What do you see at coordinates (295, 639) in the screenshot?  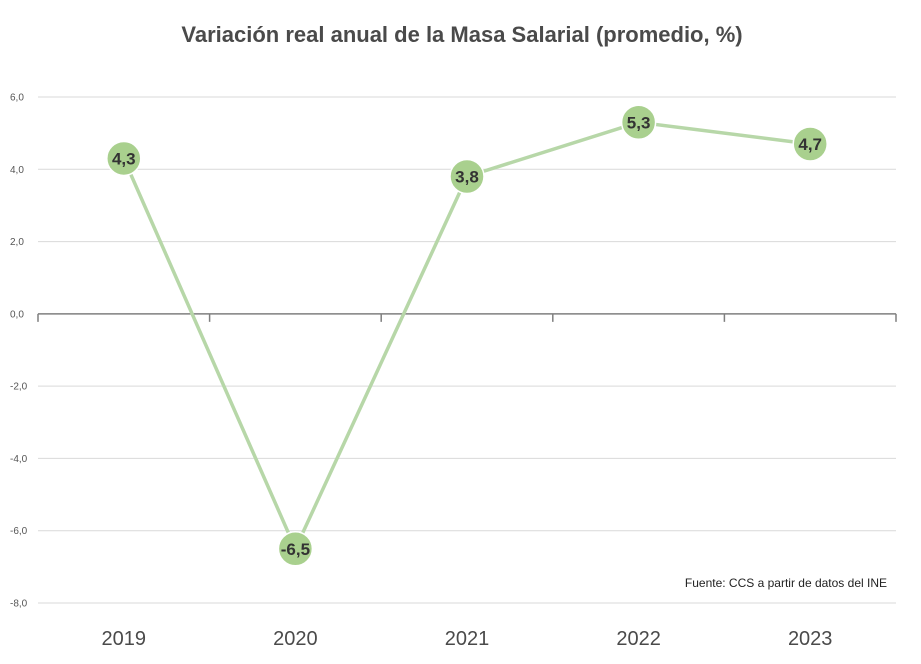 I see `x-tick-label: 2020` at bounding box center [295, 639].